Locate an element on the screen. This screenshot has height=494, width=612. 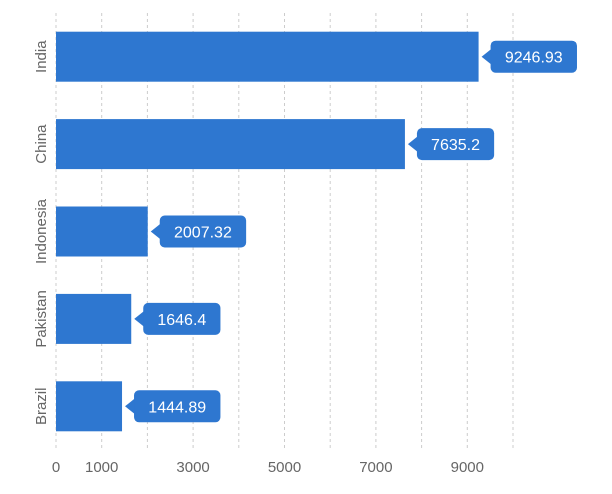
data-label-india: 9246.93 is located at coordinates (534, 58).